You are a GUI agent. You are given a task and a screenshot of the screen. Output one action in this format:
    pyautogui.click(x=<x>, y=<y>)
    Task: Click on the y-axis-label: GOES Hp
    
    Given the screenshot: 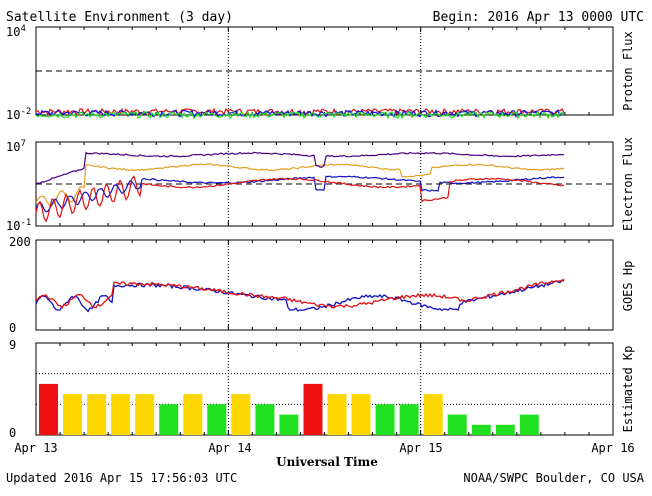 What is the action you would take?
    pyautogui.click(x=628, y=286)
    